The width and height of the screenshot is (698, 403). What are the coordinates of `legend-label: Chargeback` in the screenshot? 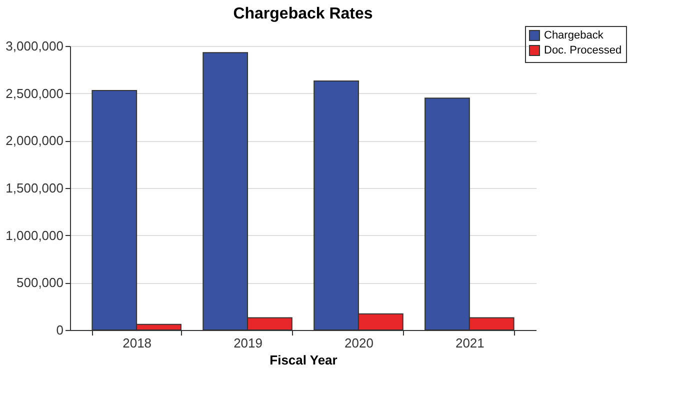 It's located at (574, 36).